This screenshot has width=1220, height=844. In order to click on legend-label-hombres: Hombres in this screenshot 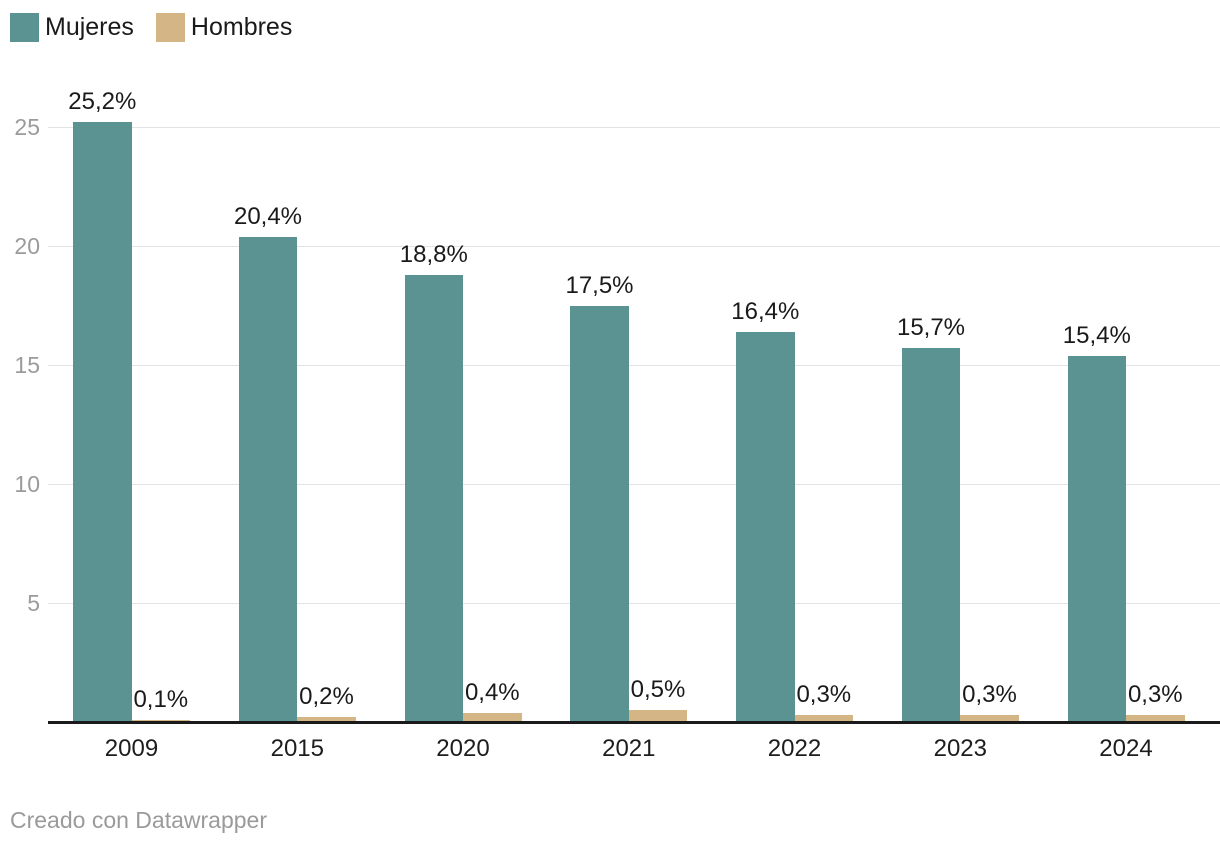, I will do `click(241, 27)`.